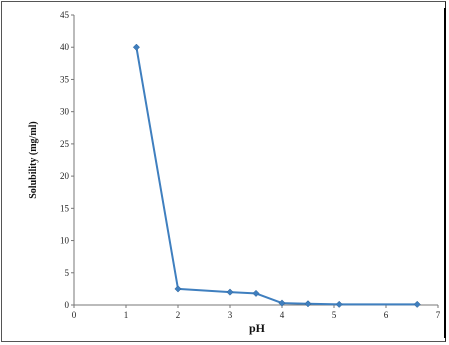 The width and height of the screenshot is (449, 345). What do you see at coordinates (126, 315) in the screenshot?
I see `x-tick-label: 1` at bounding box center [126, 315].